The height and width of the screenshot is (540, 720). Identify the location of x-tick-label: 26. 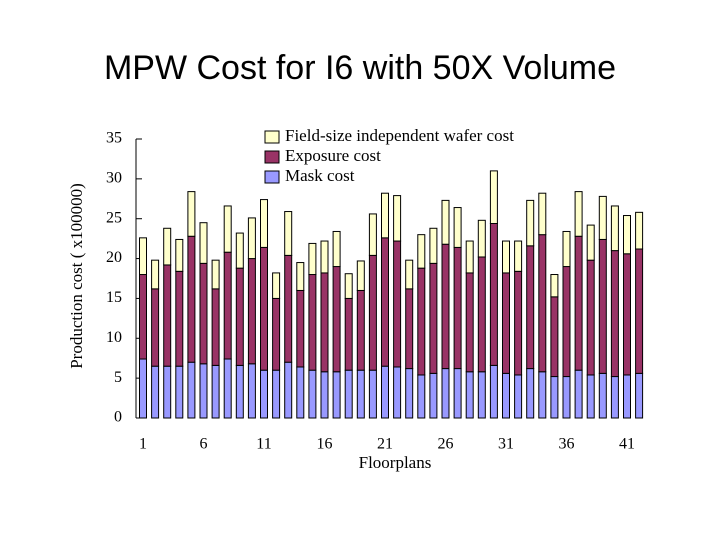
(446, 444).